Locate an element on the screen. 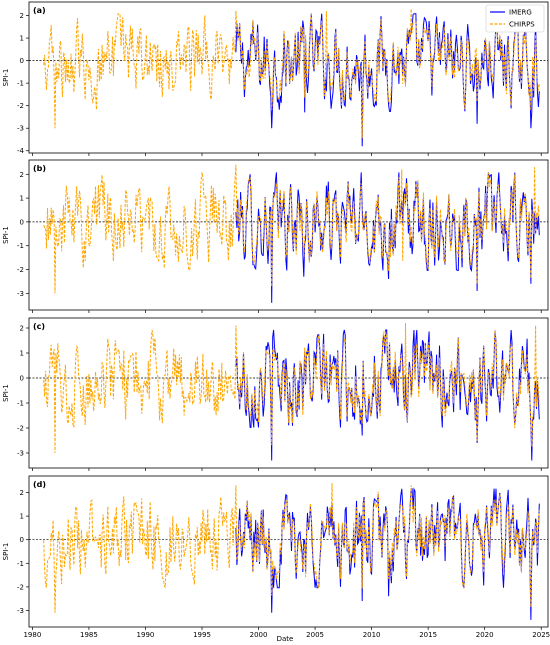 The width and height of the screenshot is (550, 645). x-tick-label: 2020 is located at coordinates (485, 635).